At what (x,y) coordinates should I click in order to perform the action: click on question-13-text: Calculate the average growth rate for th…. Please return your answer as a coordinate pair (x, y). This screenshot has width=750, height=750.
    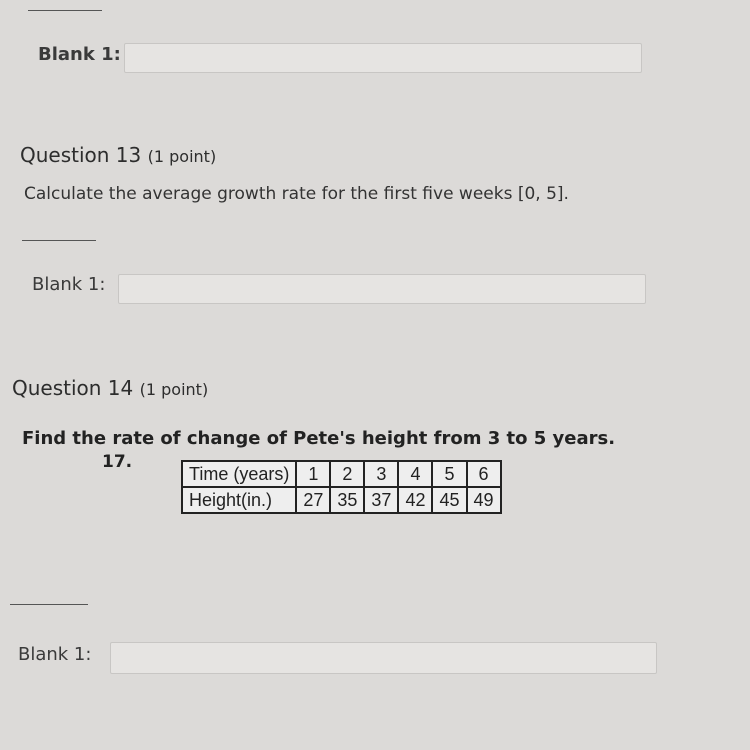
    Looking at the image, I should click on (296, 194).